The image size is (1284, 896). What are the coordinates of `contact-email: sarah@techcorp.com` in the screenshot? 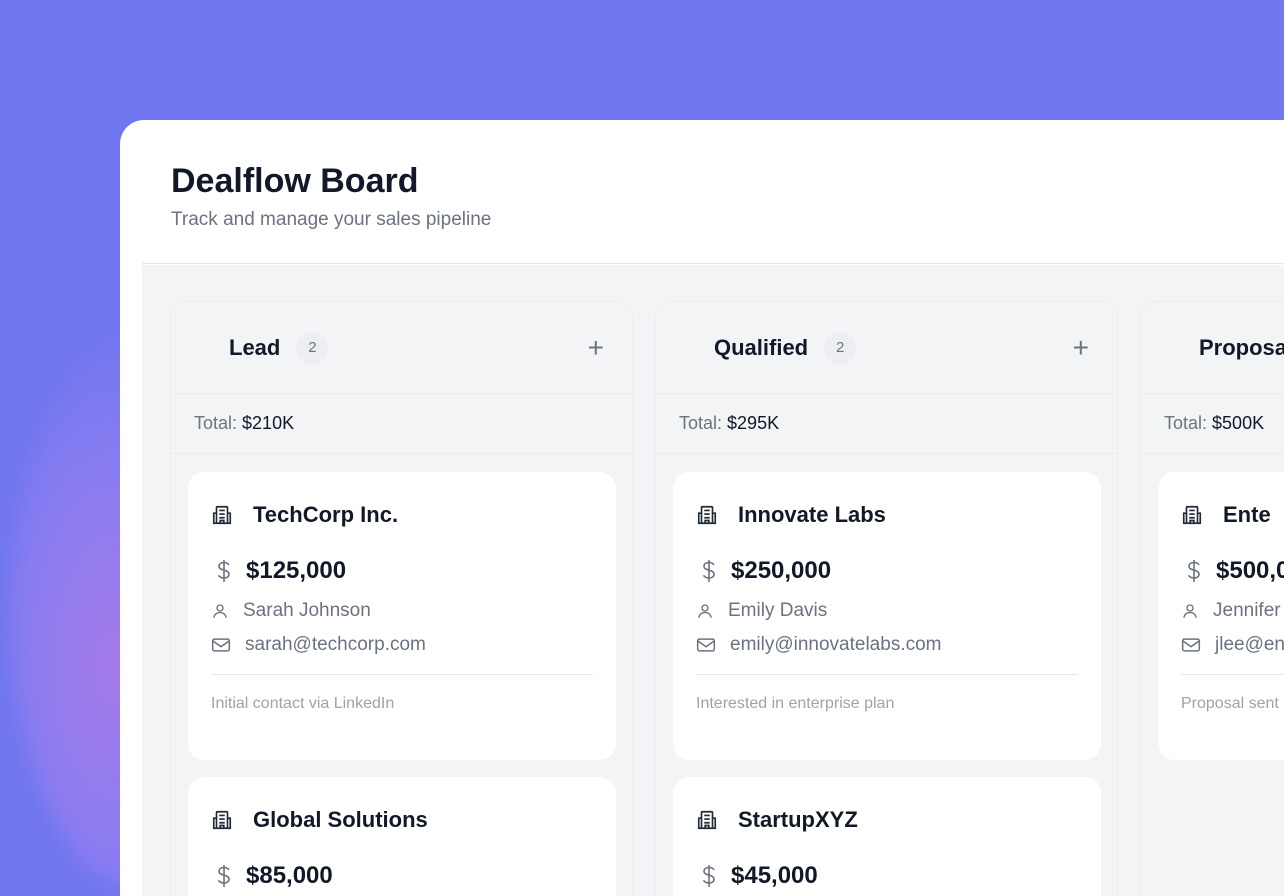 It's located at (335, 644).